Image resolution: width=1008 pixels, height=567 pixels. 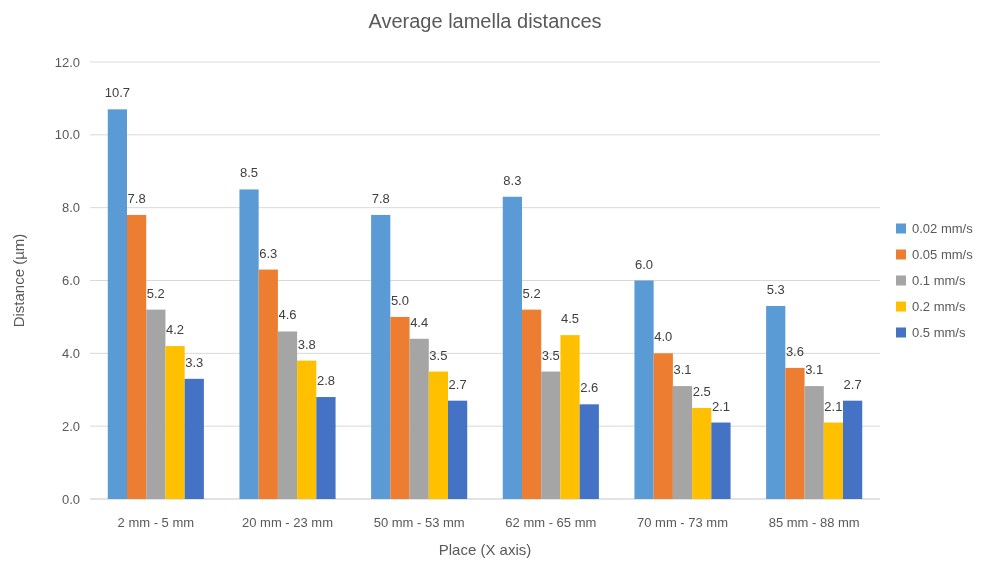 What do you see at coordinates (194, 362) in the screenshot?
I see `data-label: 3.3` at bounding box center [194, 362].